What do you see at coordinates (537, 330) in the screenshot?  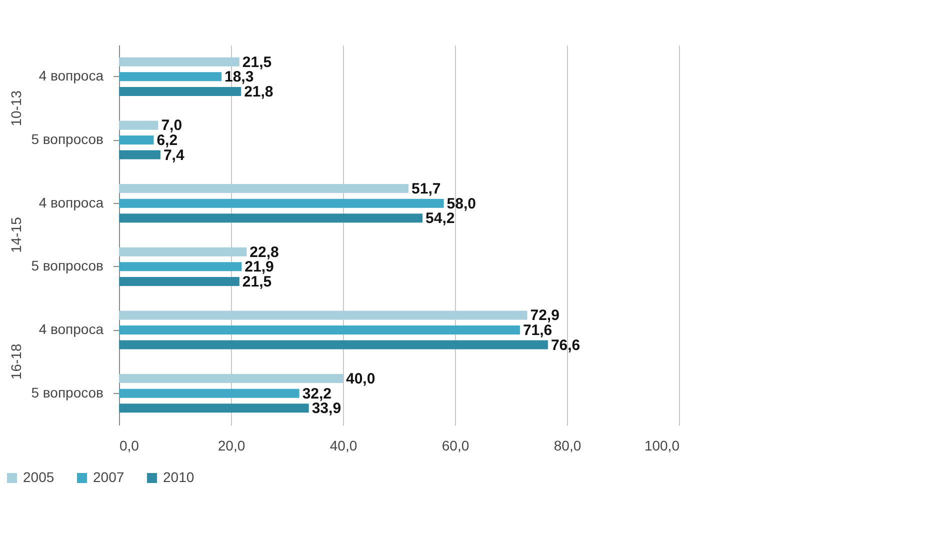 I see `data-label: 71,6` at bounding box center [537, 330].